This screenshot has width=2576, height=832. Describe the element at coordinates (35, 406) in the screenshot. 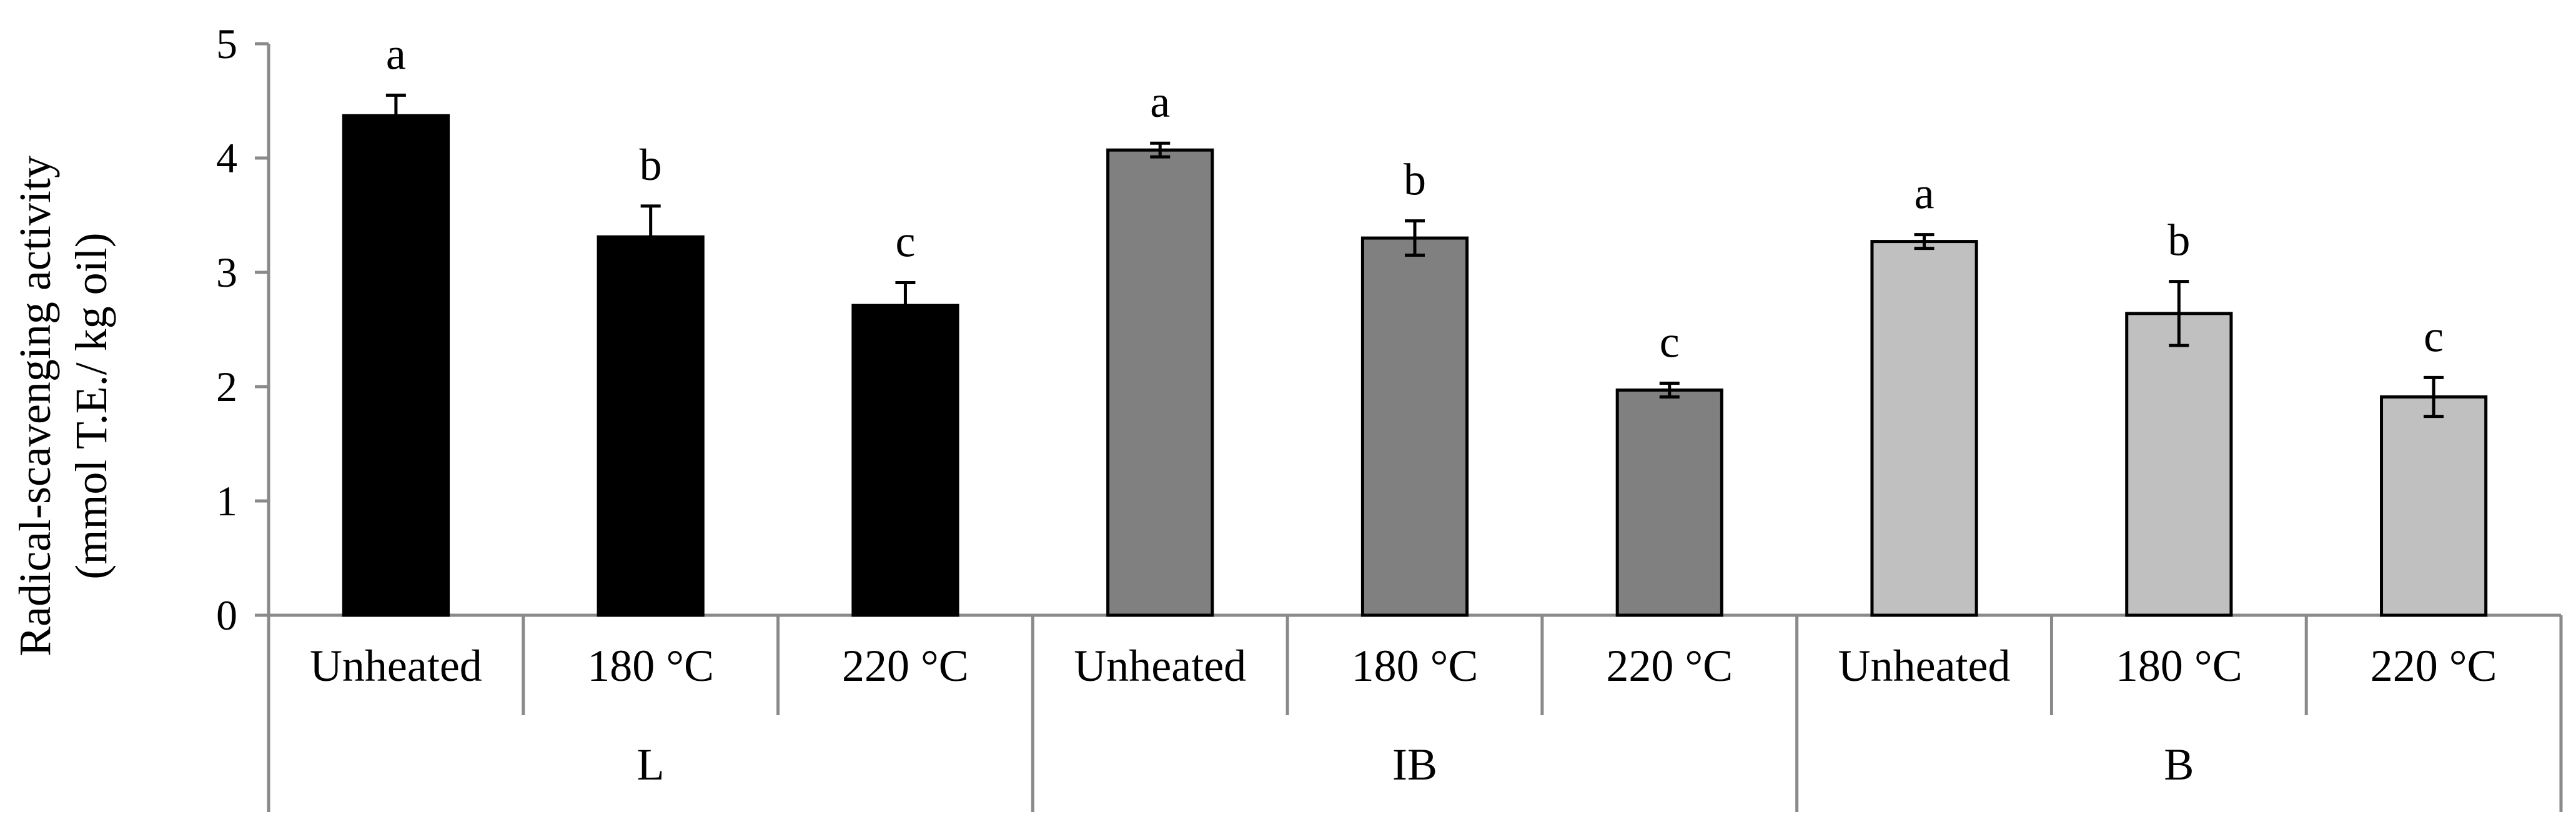

I see `y-axis-title-line-1: Radical-scavenging activity` at that location.